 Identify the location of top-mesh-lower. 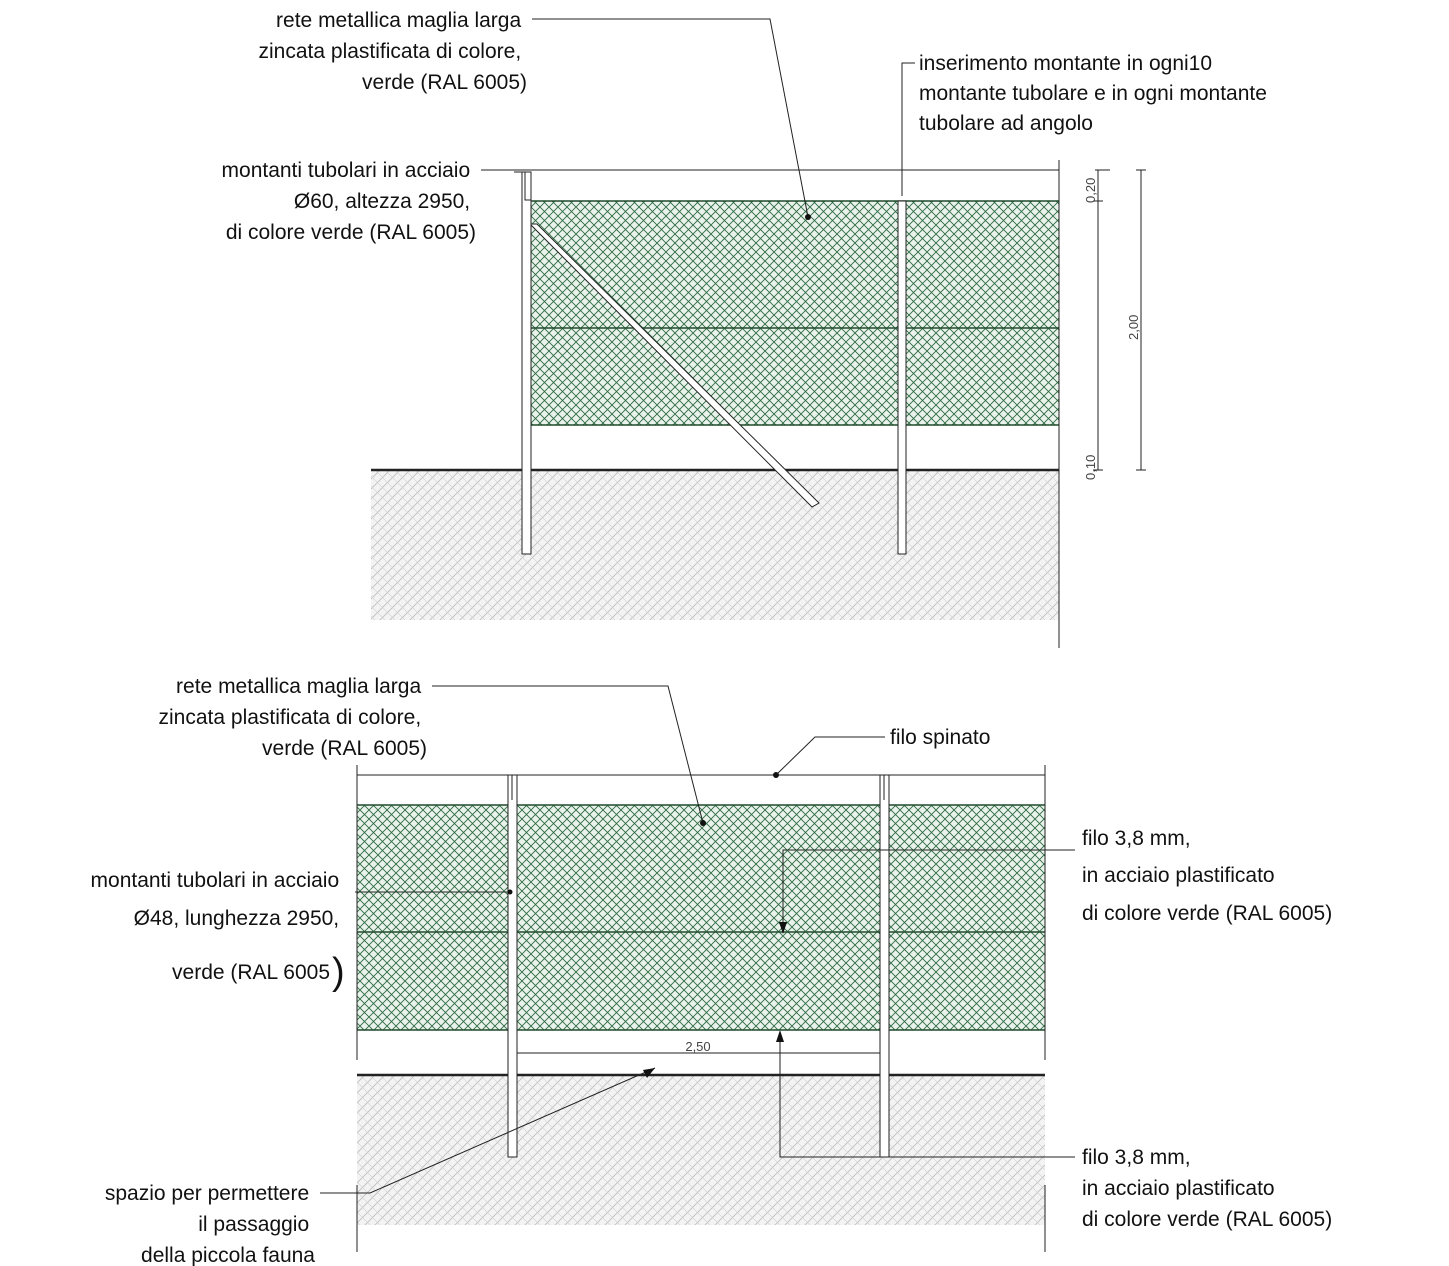
(795, 376).